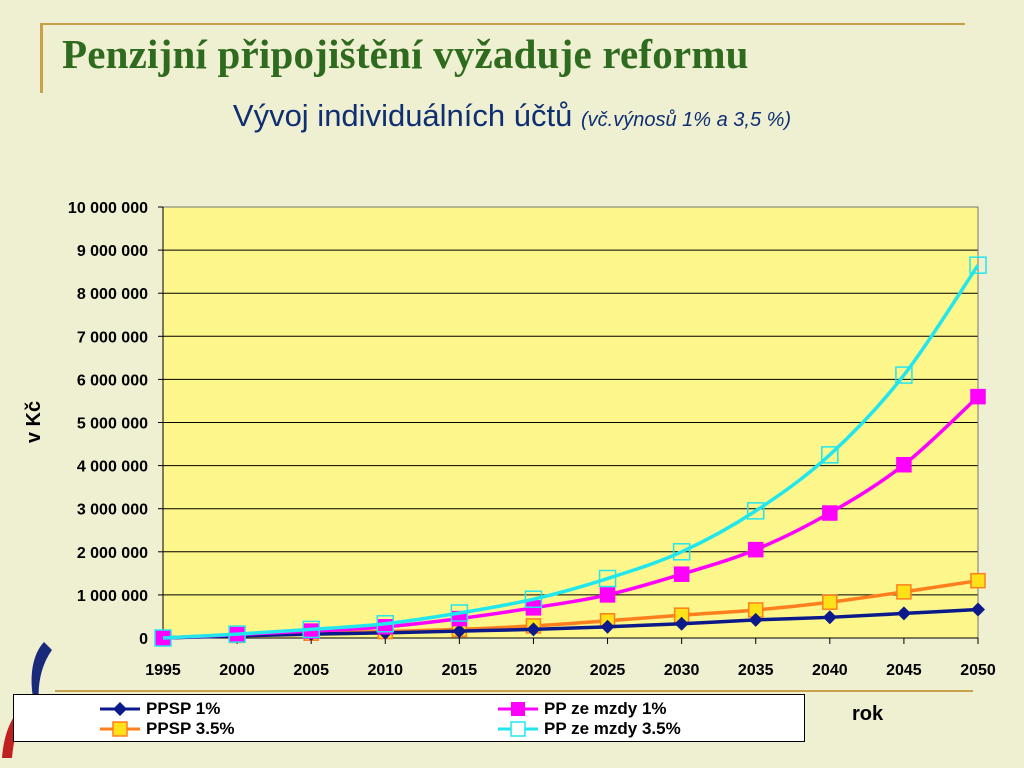 This screenshot has height=768, width=1024. Describe the element at coordinates (518, 729) in the screenshot. I see `legend-marker-open-square` at that location.